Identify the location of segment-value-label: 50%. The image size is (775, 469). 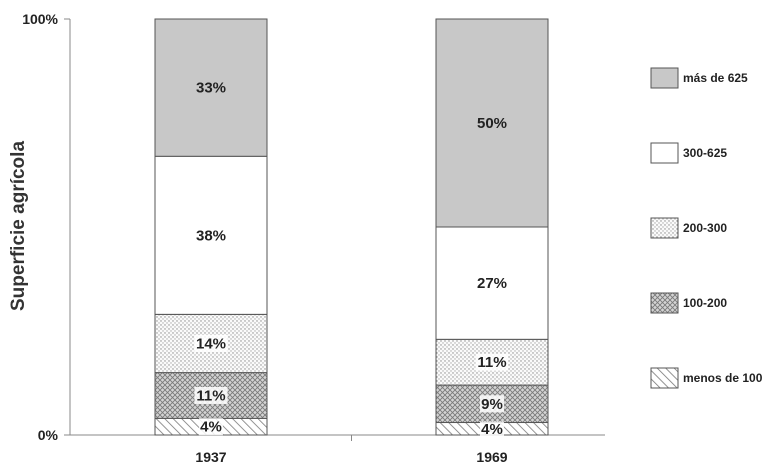
(492, 123).